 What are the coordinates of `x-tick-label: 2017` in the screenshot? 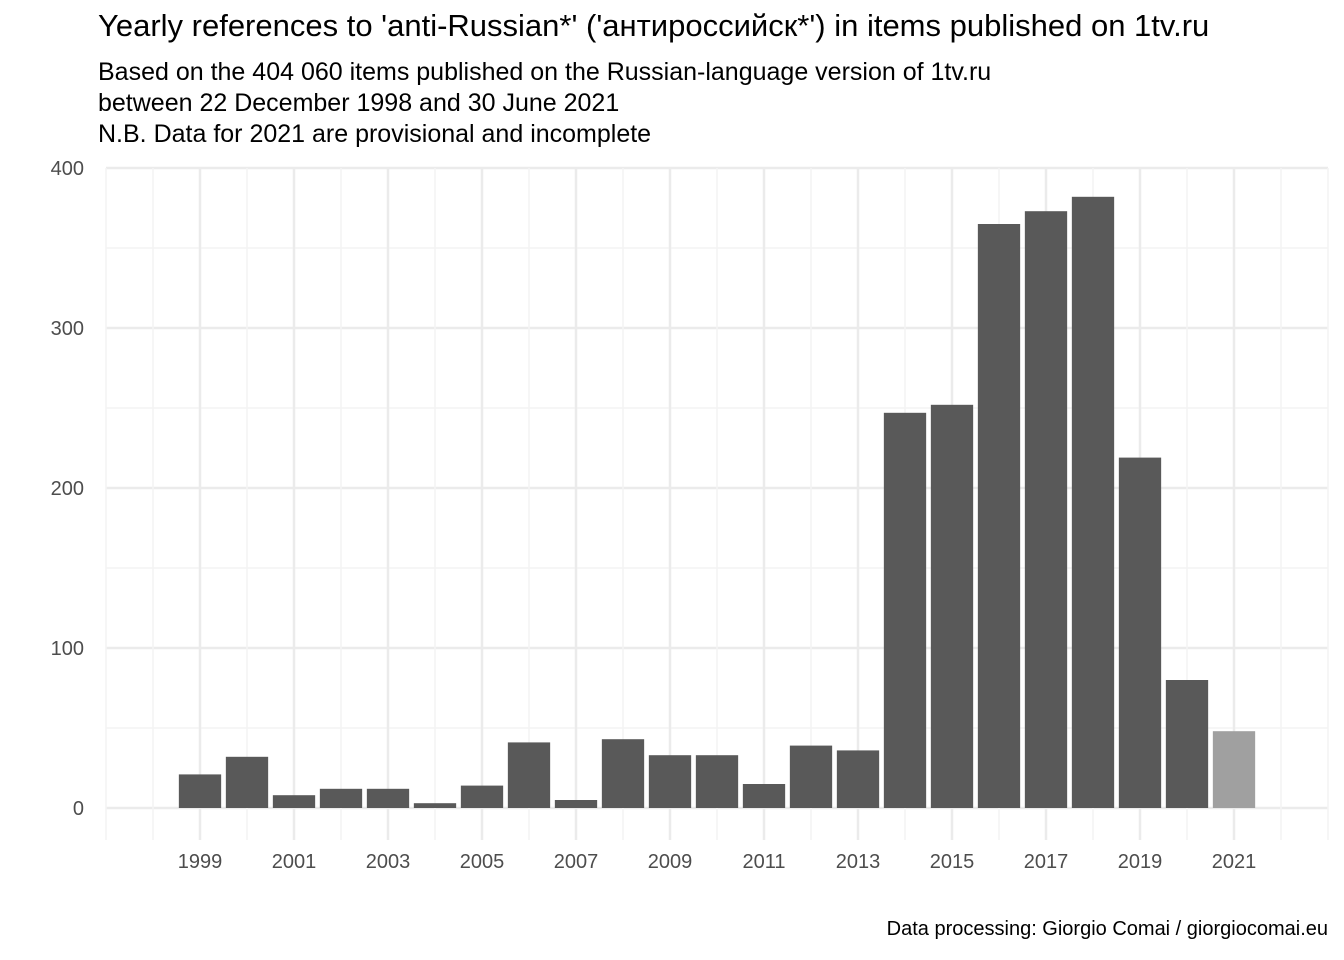 It's located at (1046, 862).